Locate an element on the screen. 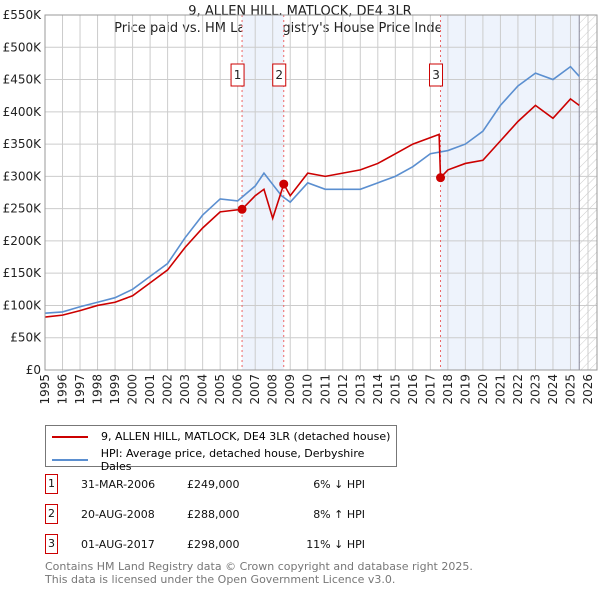  x-tick-label: 2023 is located at coordinates (535, 389).